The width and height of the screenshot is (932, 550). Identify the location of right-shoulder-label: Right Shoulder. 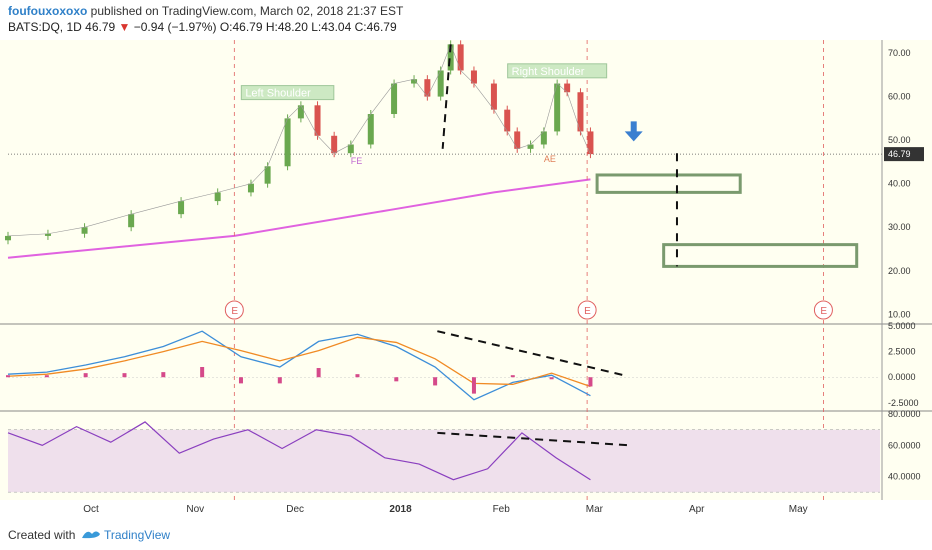
(548, 72).